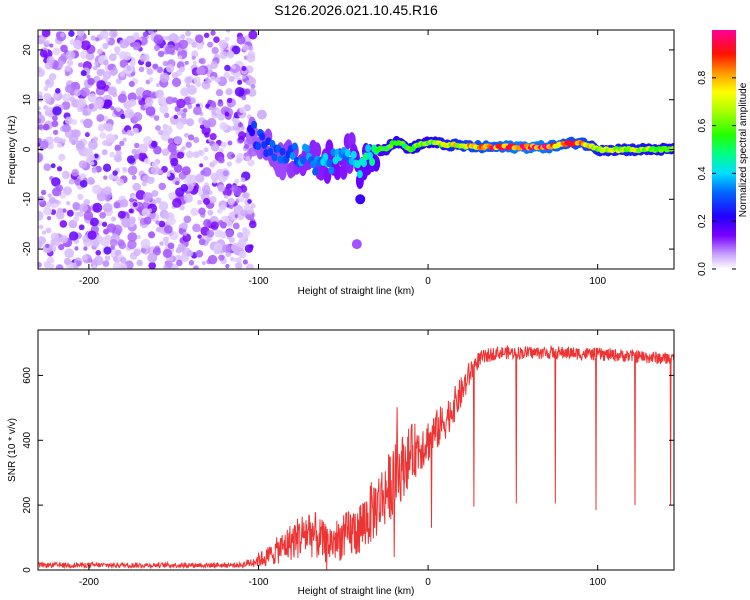 Image resolution: width=750 pixels, height=600 pixels. I want to click on spectrogram-noise, so click(148, 149).